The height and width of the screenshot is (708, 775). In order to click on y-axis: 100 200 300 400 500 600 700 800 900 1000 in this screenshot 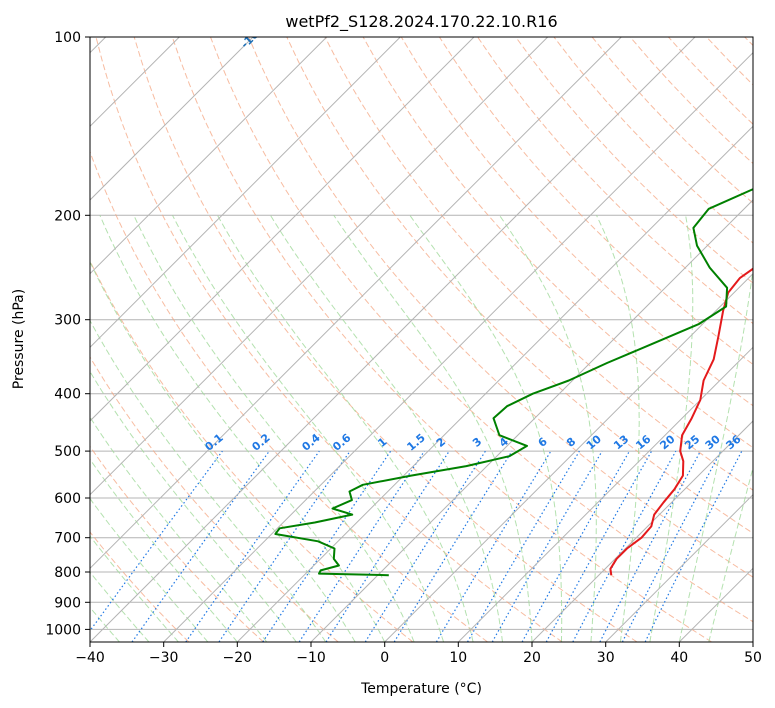, I will do `click(67, 334)`.